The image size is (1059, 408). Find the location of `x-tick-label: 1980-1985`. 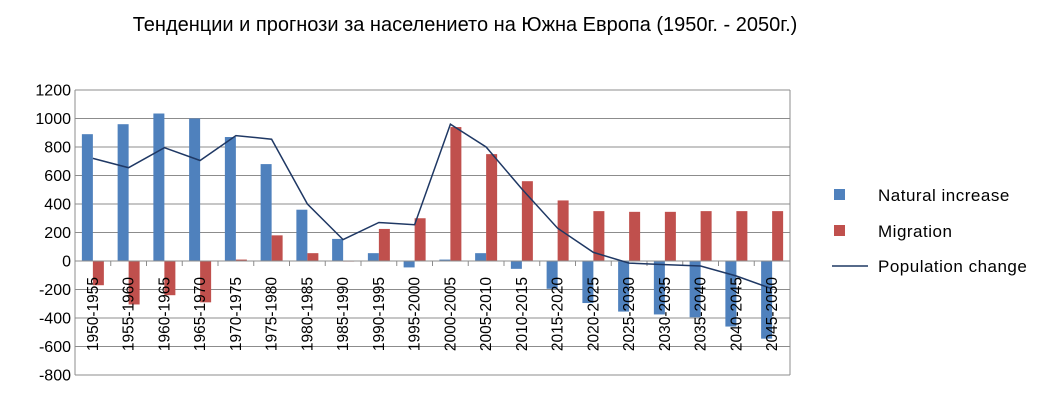

x-tick-label: 1980-1985 is located at coordinates (307, 314).